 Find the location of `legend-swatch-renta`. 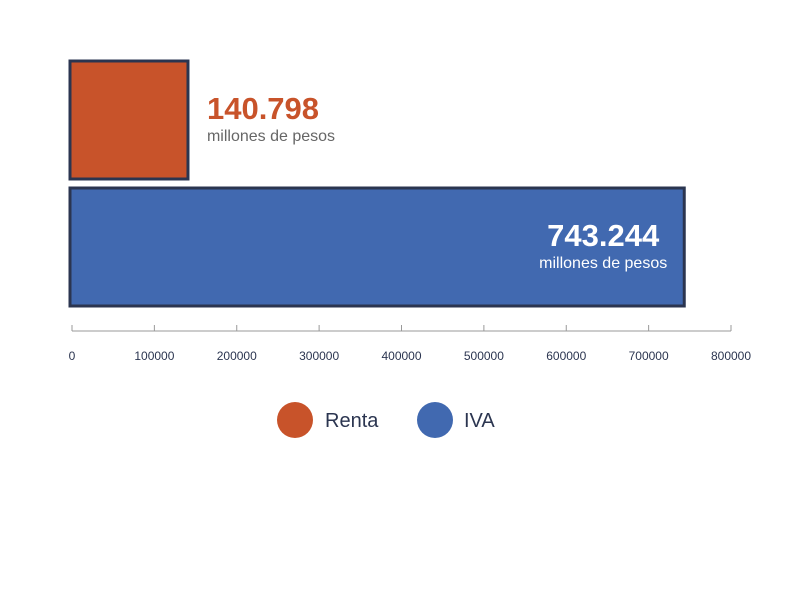

legend-swatch-renta is located at coordinates (295, 420).